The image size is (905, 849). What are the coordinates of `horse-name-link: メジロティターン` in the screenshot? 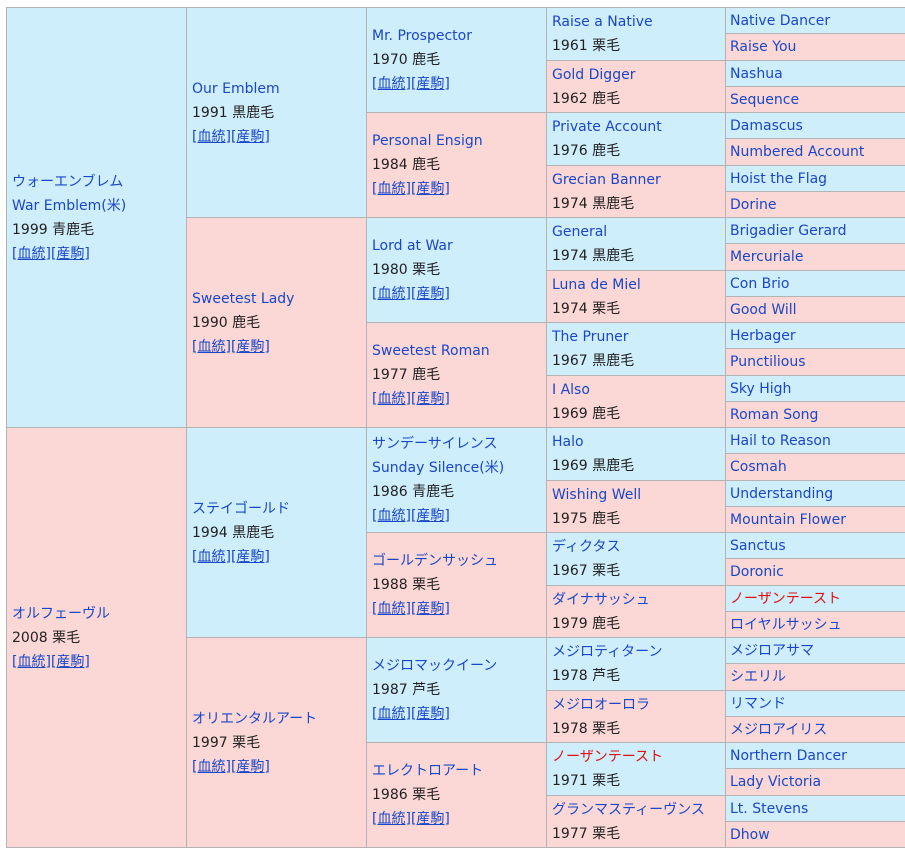 It's located at (607, 652).